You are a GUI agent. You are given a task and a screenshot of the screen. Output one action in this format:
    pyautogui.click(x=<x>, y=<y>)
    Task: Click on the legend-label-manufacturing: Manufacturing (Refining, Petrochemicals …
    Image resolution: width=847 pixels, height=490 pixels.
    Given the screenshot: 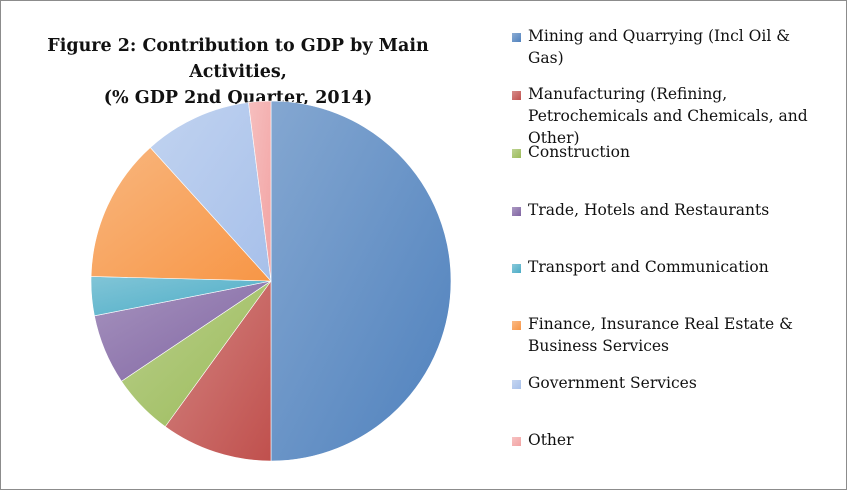 What is the action you would take?
    pyautogui.click(x=668, y=116)
    